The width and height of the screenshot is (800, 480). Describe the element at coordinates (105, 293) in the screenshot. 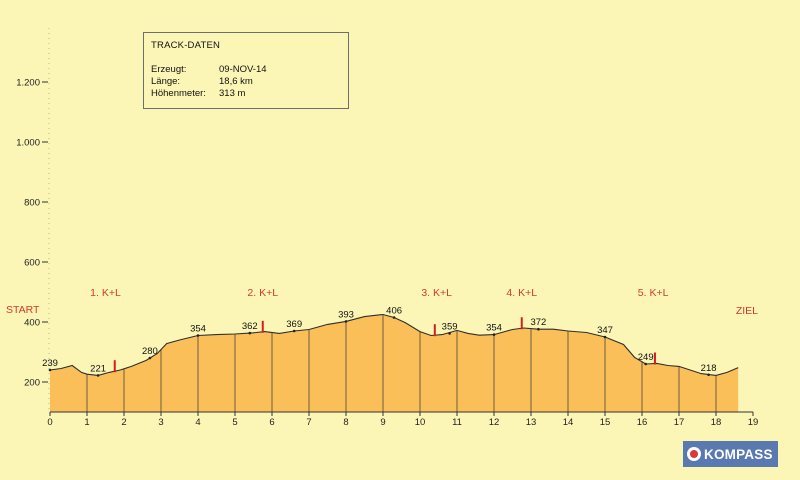

I see `checkpoint-annotation: 1. K+L` at that location.